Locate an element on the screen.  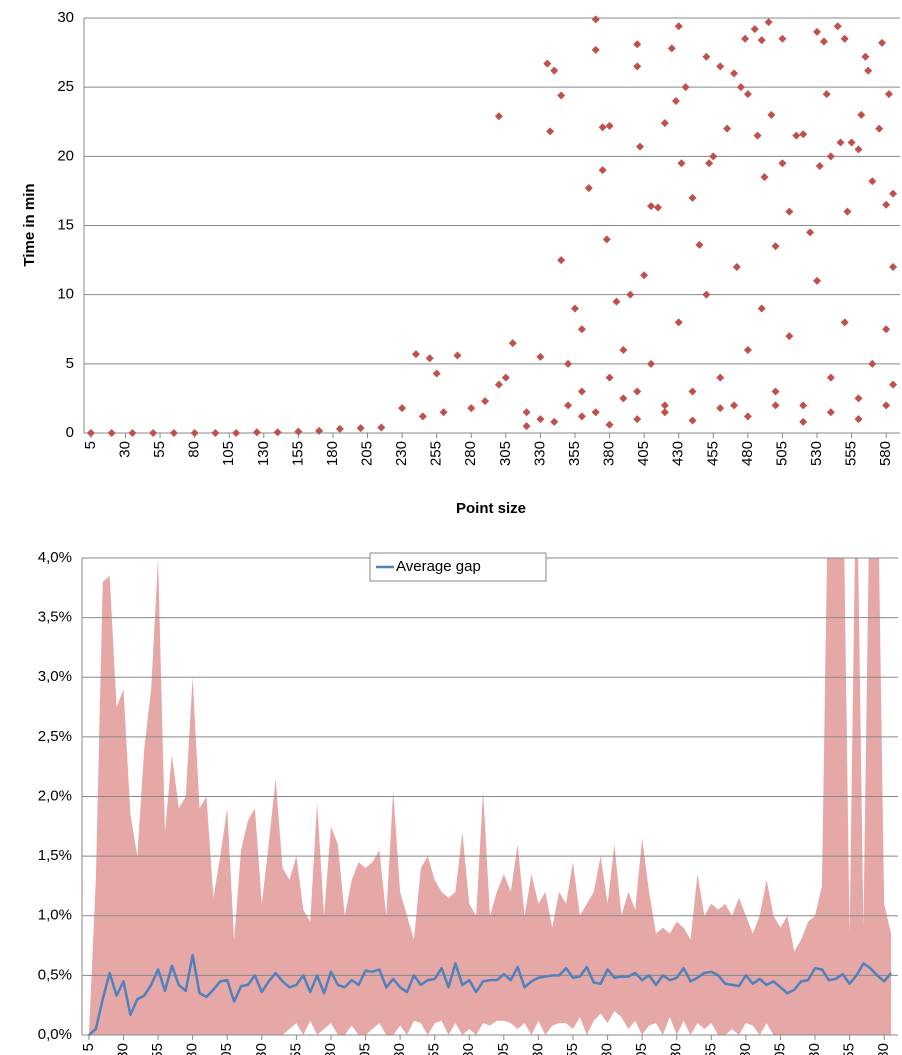
y-tick-label: 20 is located at coordinates (65, 155).